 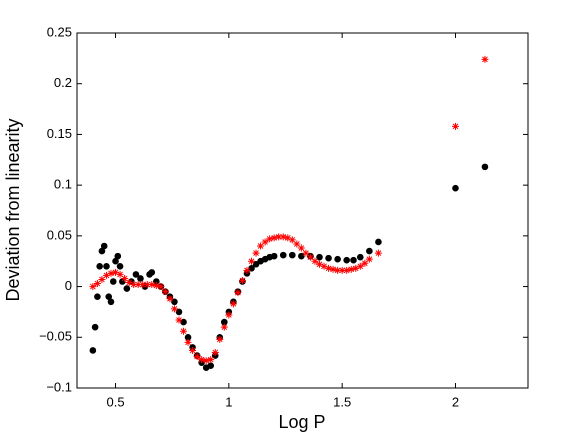 What do you see at coordinates (59, 234) in the screenshot?
I see `y-tick-label: 0.05` at bounding box center [59, 234].